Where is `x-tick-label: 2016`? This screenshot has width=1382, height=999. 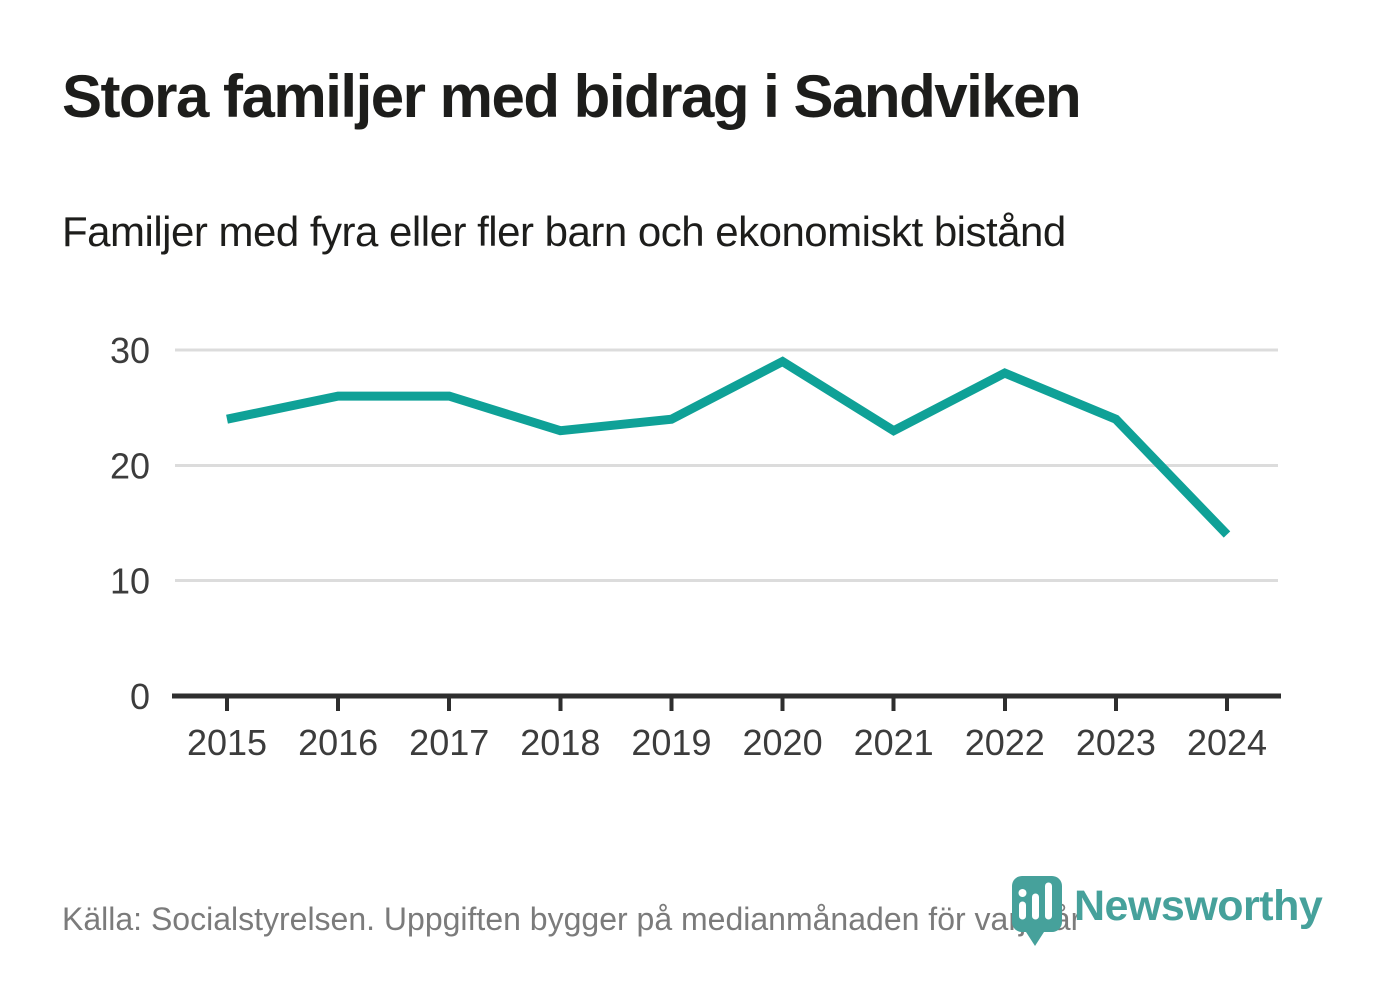 x-tick-label: 2016 is located at coordinates (338, 742).